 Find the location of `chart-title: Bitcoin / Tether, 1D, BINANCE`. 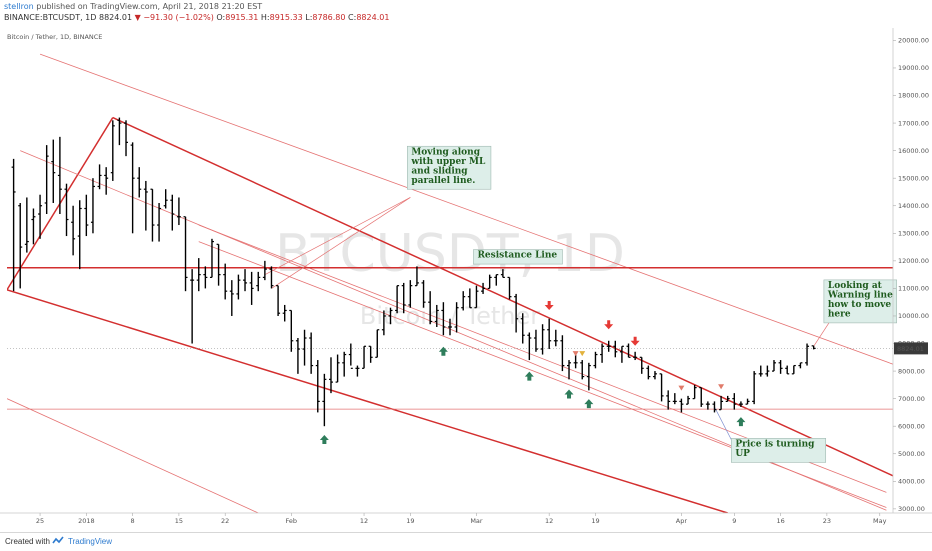

chart-title: Bitcoin / Tether, 1D, BINANCE is located at coordinates (54, 37).